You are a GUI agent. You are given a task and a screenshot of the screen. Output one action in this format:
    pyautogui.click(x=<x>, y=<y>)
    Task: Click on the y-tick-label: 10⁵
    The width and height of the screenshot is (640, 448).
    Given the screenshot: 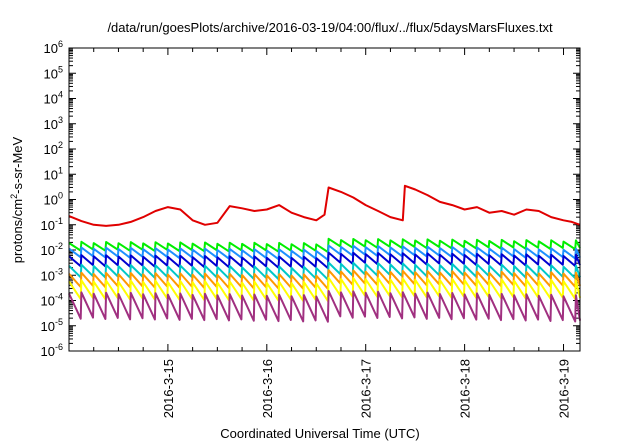 What is the action you would take?
    pyautogui.click(x=53, y=72)
    